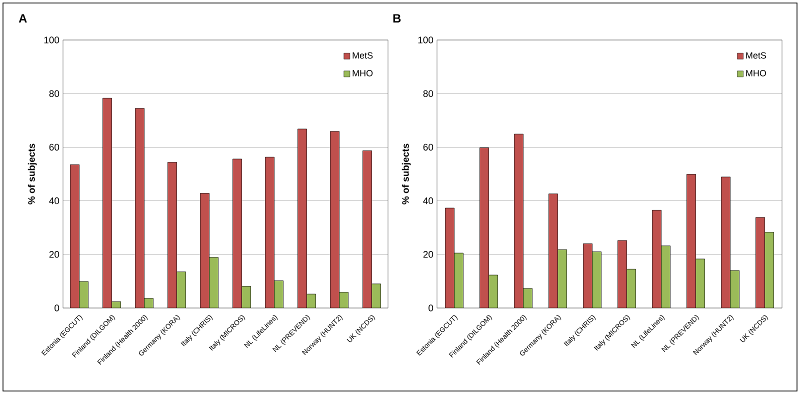  What do you see at coordinates (397, 18) in the screenshot?
I see `chart-title: B` at bounding box center [397, 18].